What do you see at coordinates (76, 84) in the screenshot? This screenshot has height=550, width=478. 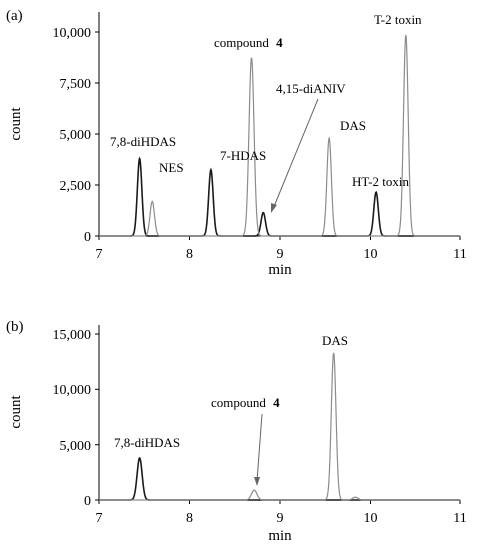 I see `panel-a-y-tick-label: 7,500` at bounding box center [76, 84].